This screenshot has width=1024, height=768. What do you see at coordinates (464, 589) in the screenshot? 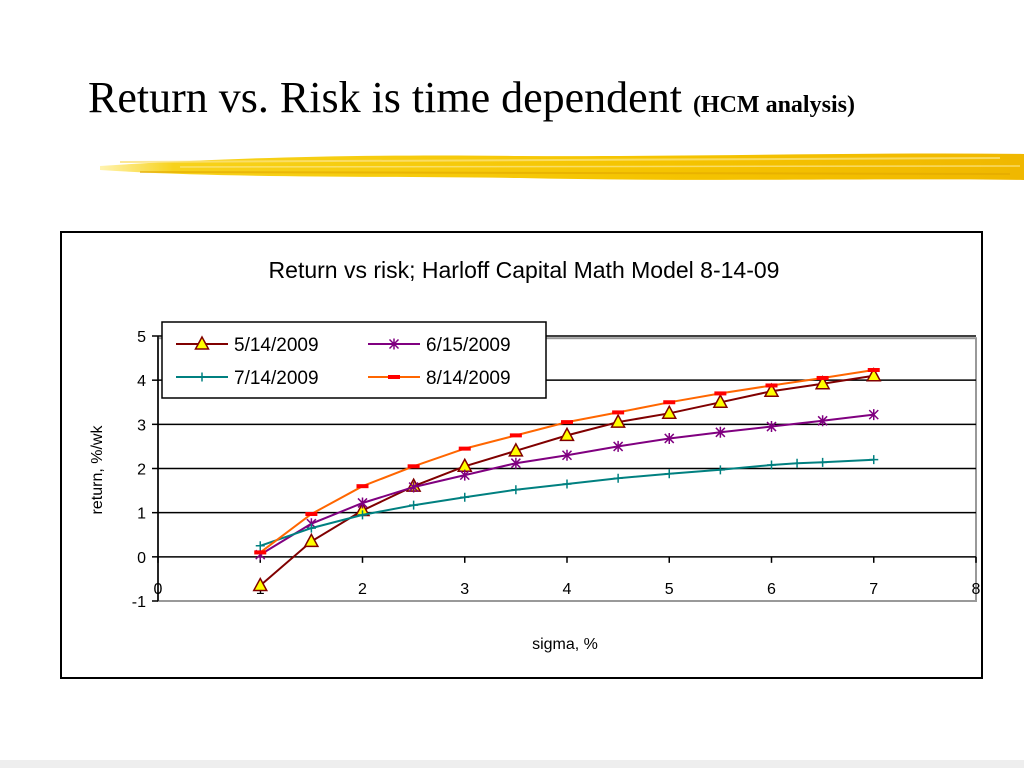
I see `x-tick-label: 3` at bounding box center [464, 589].